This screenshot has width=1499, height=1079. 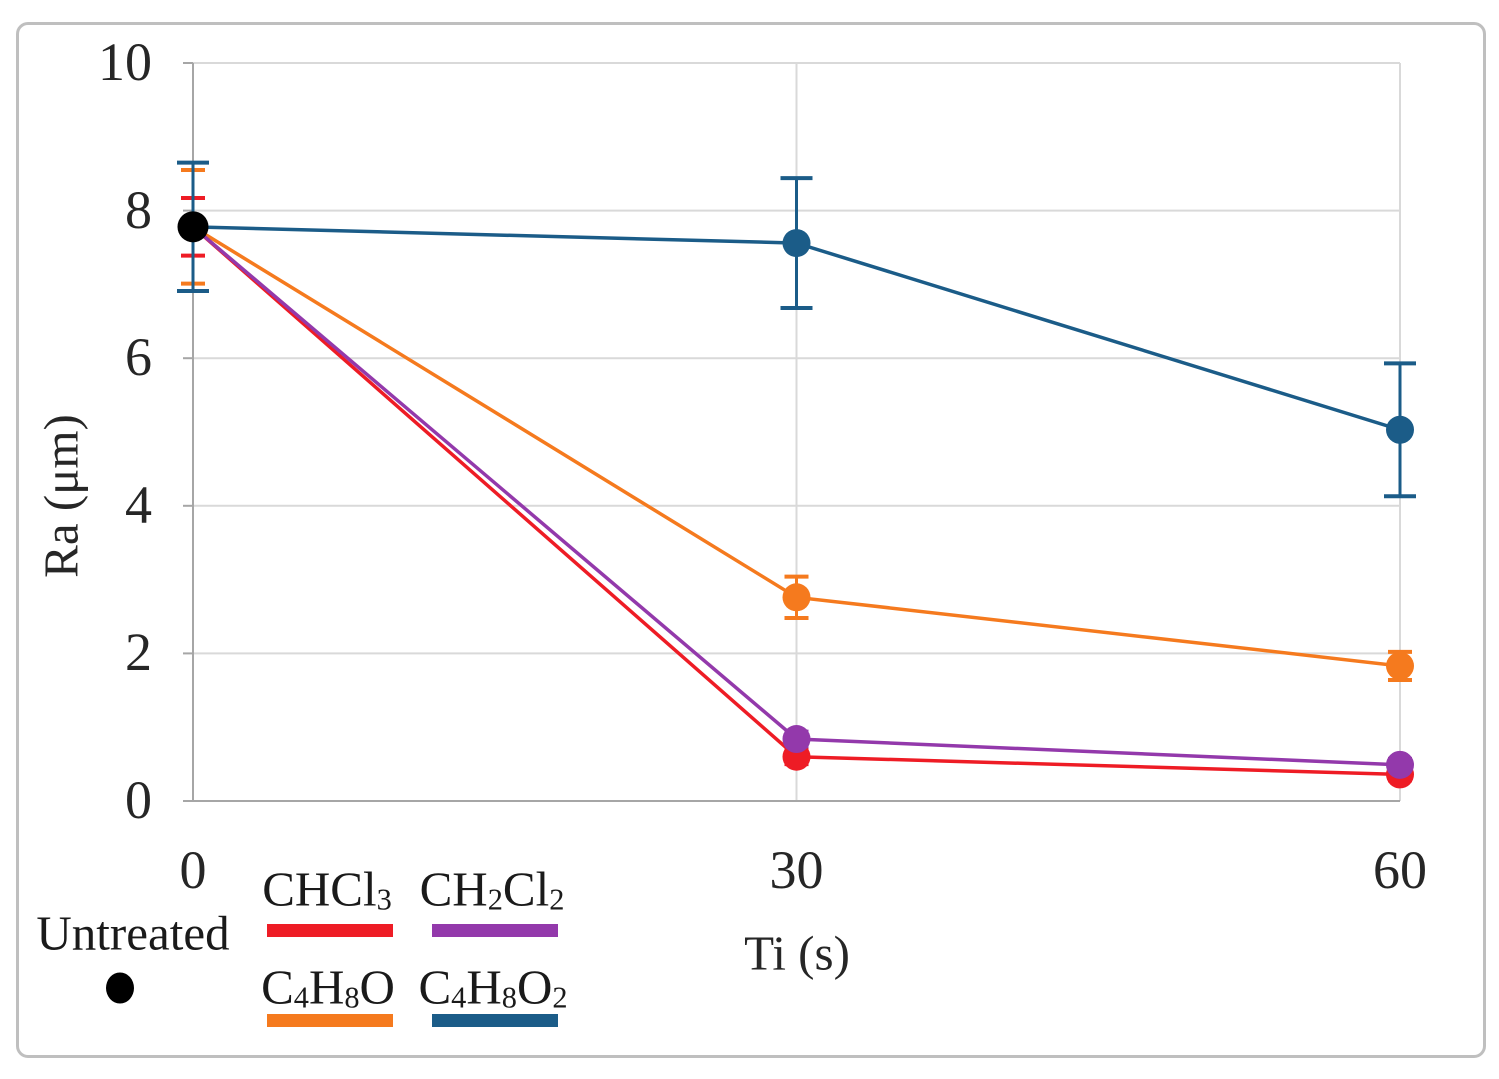 I want to click on legend-swatch-chcl3, so click(x=330, y=930).